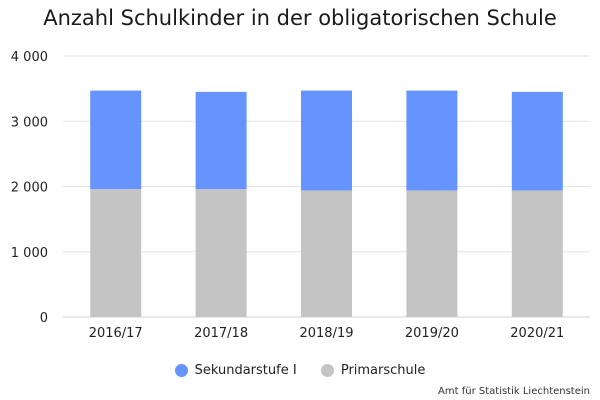 This screenshot has width=600, height=400. I want to click on chart-legend: Sekundarstufe I Primarschule, so click(300, 372).